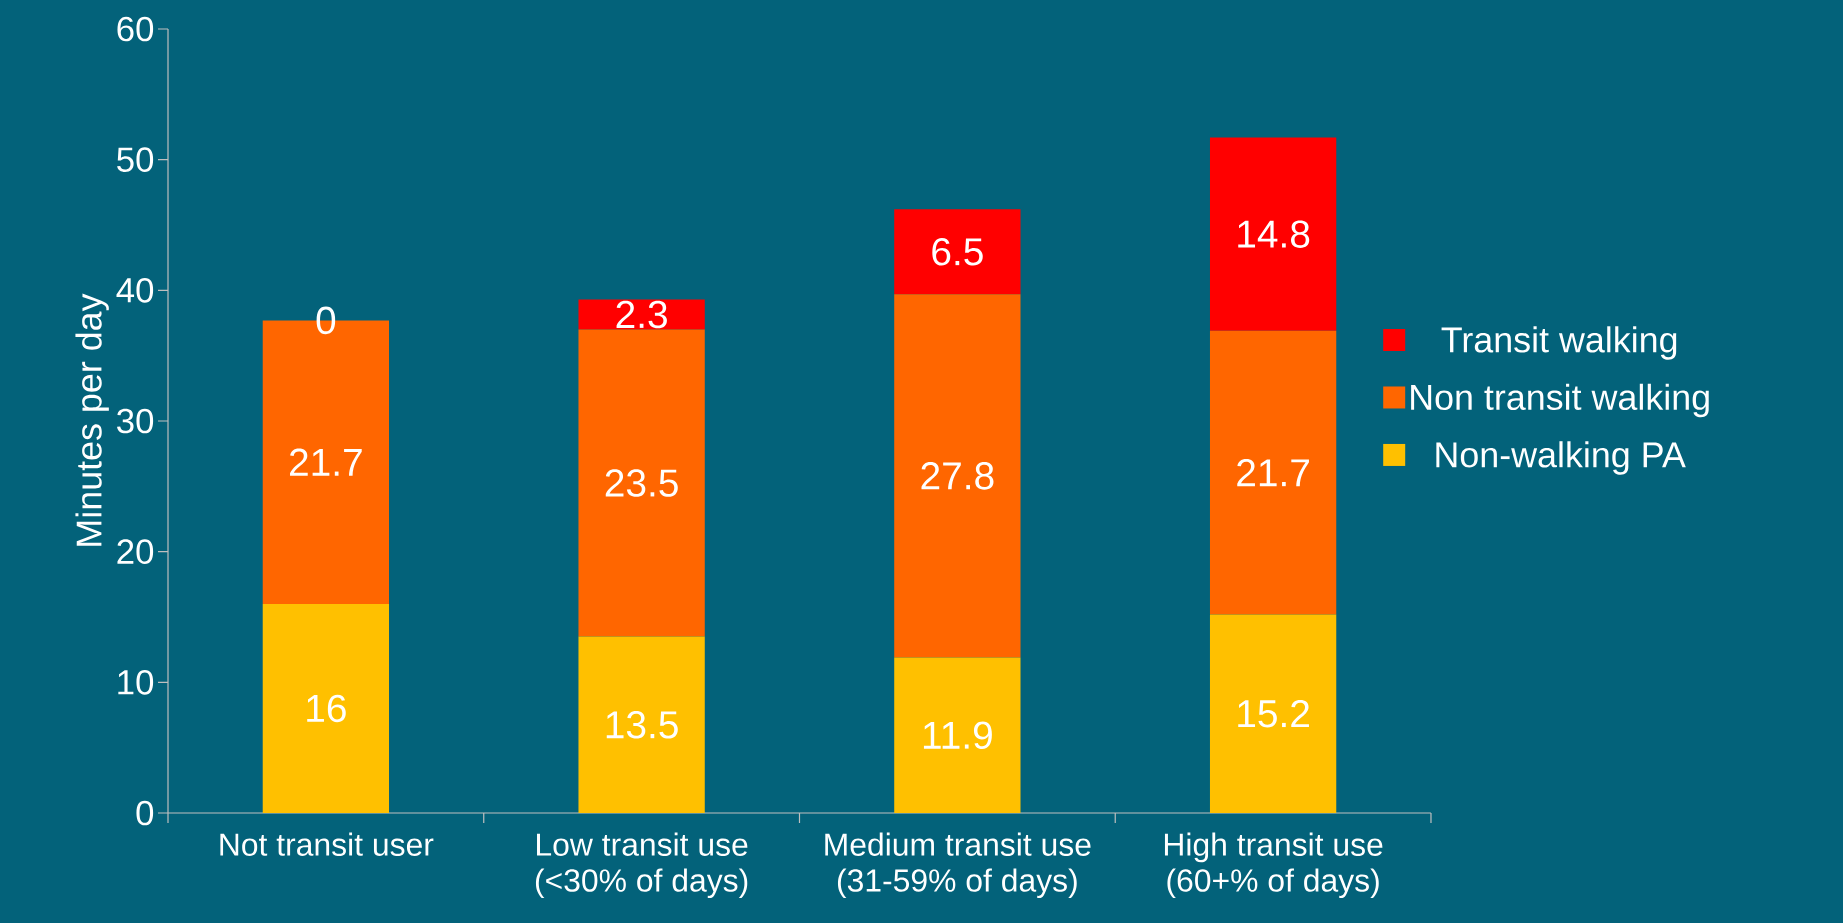  I want to click on y-tick-label: 0, so click(145, 813).